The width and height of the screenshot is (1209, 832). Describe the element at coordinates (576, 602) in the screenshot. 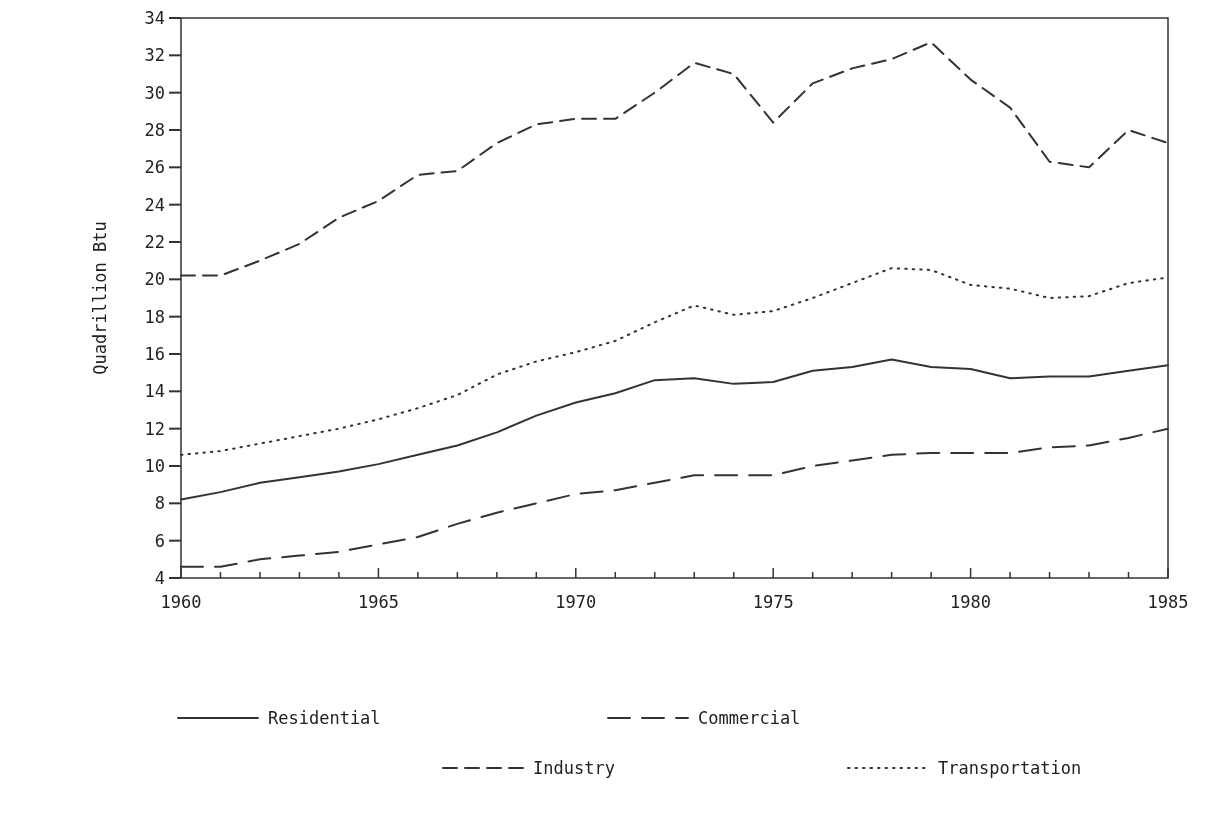

I see `x-tick-label: 1970` at that location.